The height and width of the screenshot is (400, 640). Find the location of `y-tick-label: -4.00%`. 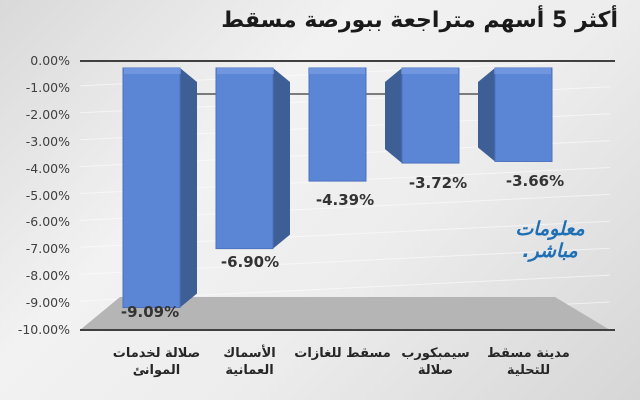

y-tick-label: -4.00% is located at coordinates (47, 168).